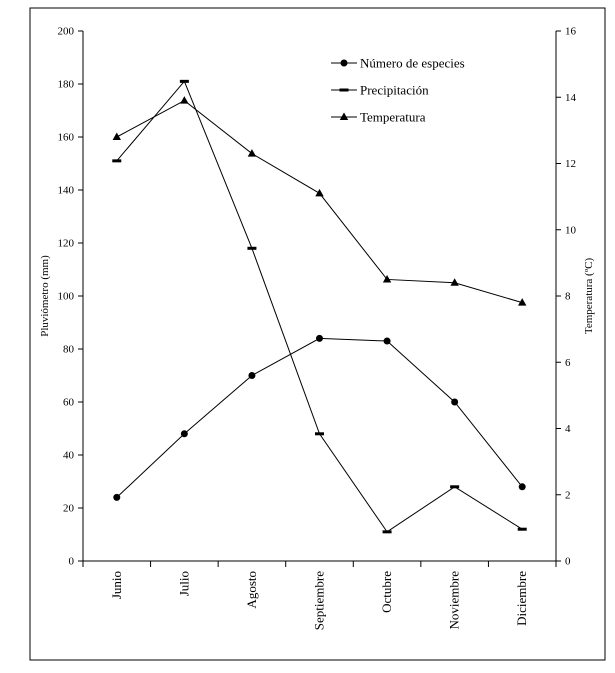 Image resolution: width=615 pixels, height=673 pixels. What do you see at coordinates (66, 244) in the screenshot?
I see `y-left-tick-label: 120` at bounding box center [66, 244].